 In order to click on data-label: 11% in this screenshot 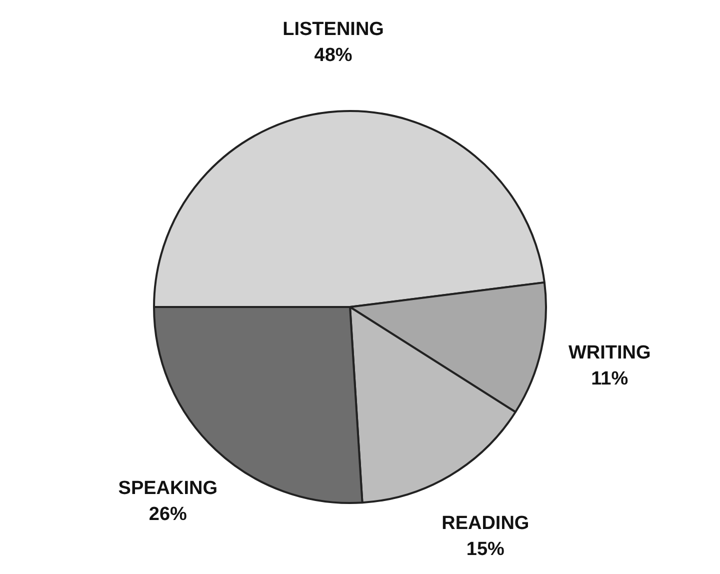, I will do `click(609, 379)`.